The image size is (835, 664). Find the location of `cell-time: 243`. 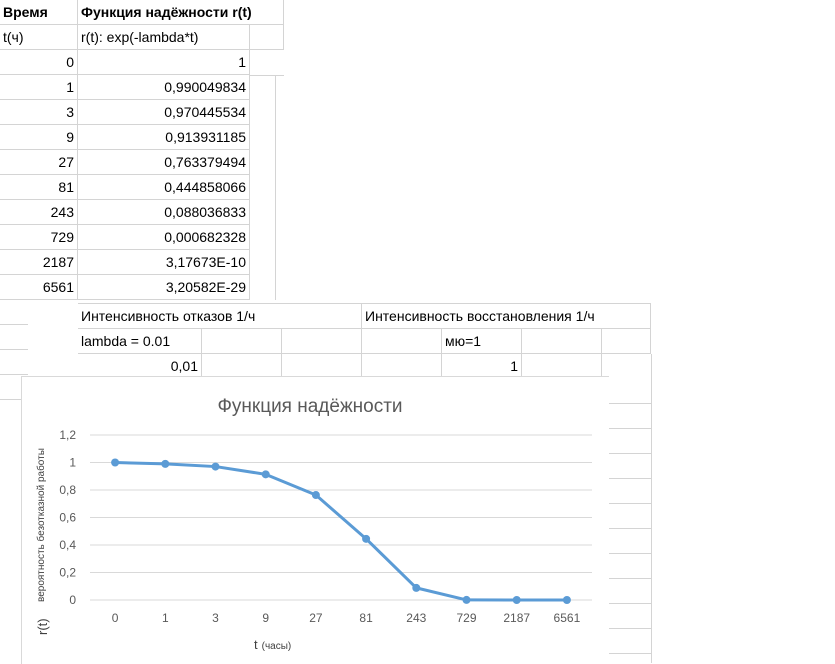

cell-time: 243 is located at coordinates (39, 212).